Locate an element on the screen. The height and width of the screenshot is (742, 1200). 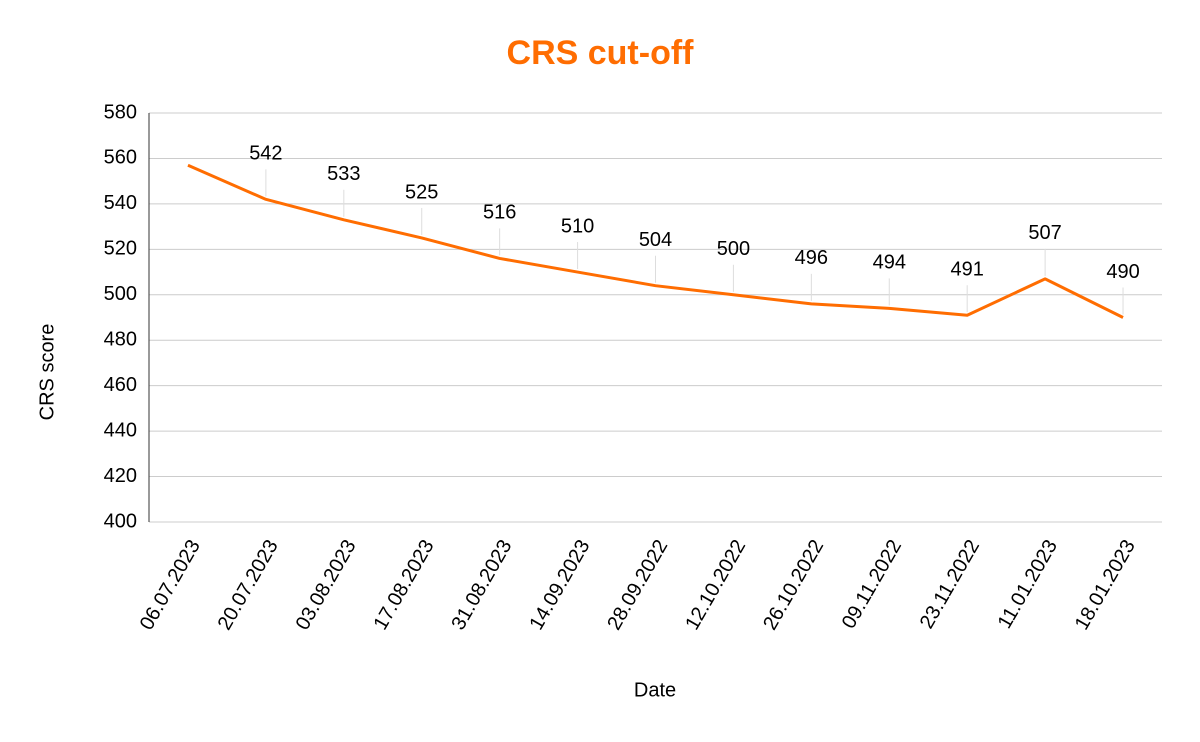
y-tick-label: 400 is located at coordinates (120, 521).